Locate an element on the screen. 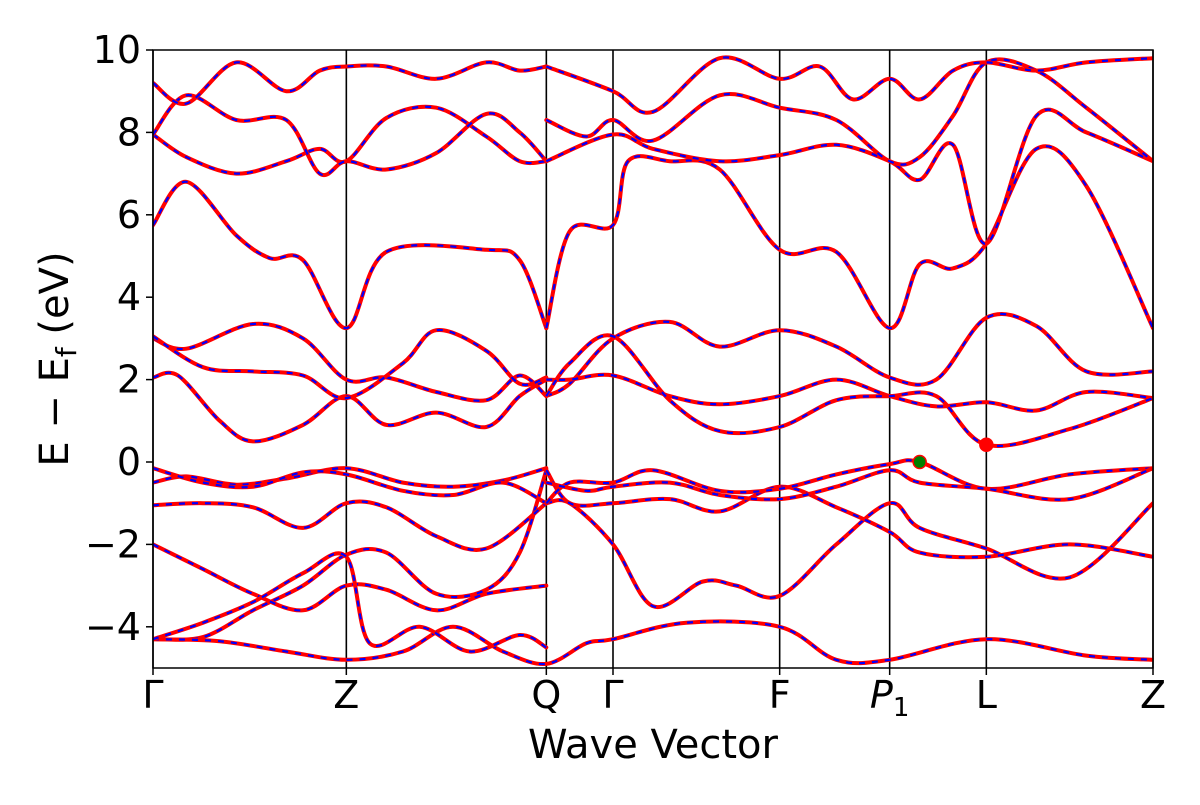 This screenshot has height=805, width=1200. x-tick-label: L is located at coordinates (986, 695).